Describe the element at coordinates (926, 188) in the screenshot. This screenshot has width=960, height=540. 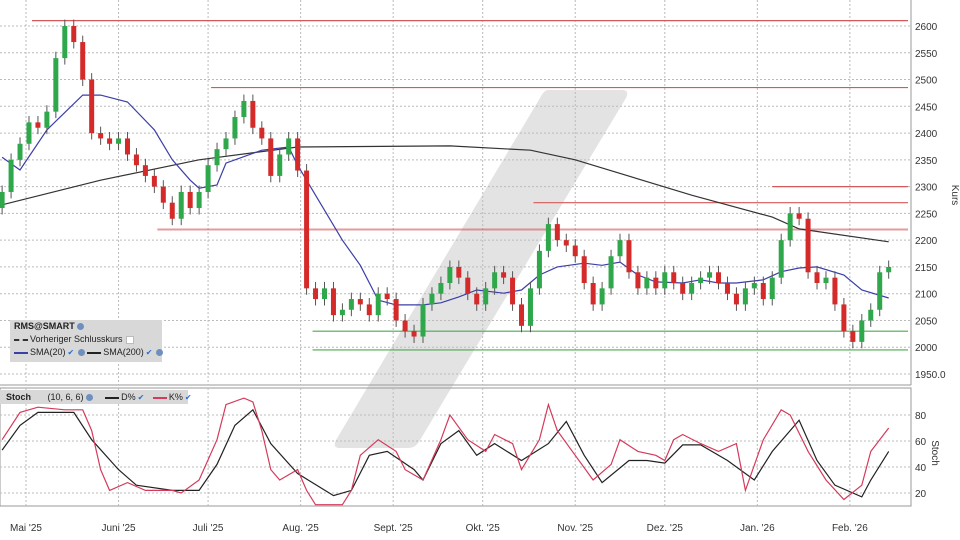
I see `y-tick-label: 2300` at that location.